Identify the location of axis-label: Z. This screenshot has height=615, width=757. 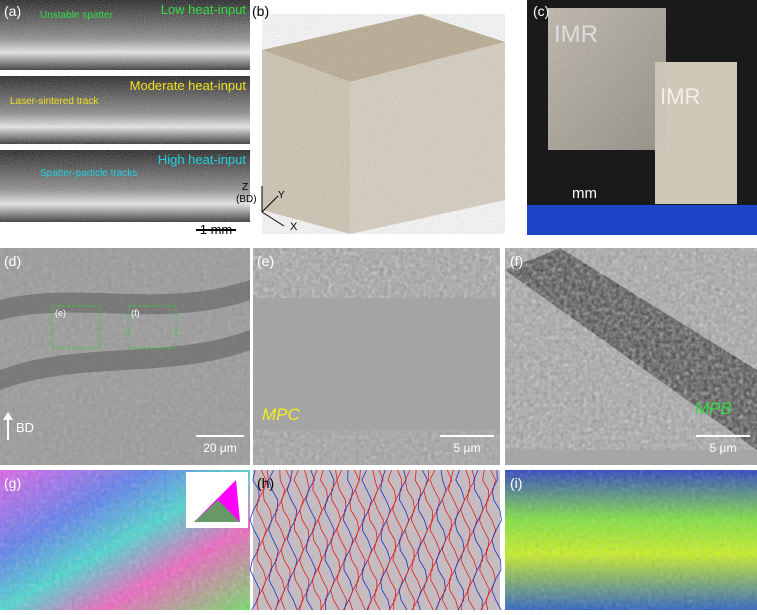
(245, 187).